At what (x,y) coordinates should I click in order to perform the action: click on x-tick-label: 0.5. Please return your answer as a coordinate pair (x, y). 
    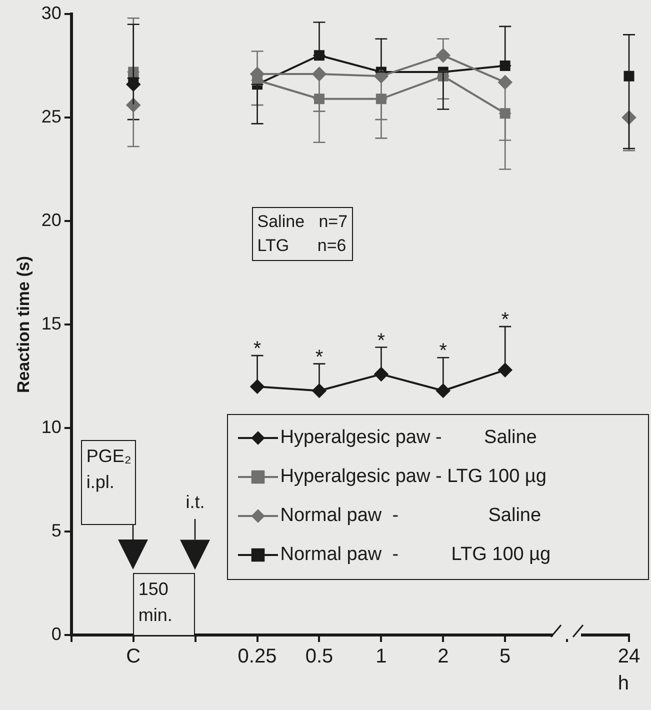
    Looking at the image, I should click on (319, 657).